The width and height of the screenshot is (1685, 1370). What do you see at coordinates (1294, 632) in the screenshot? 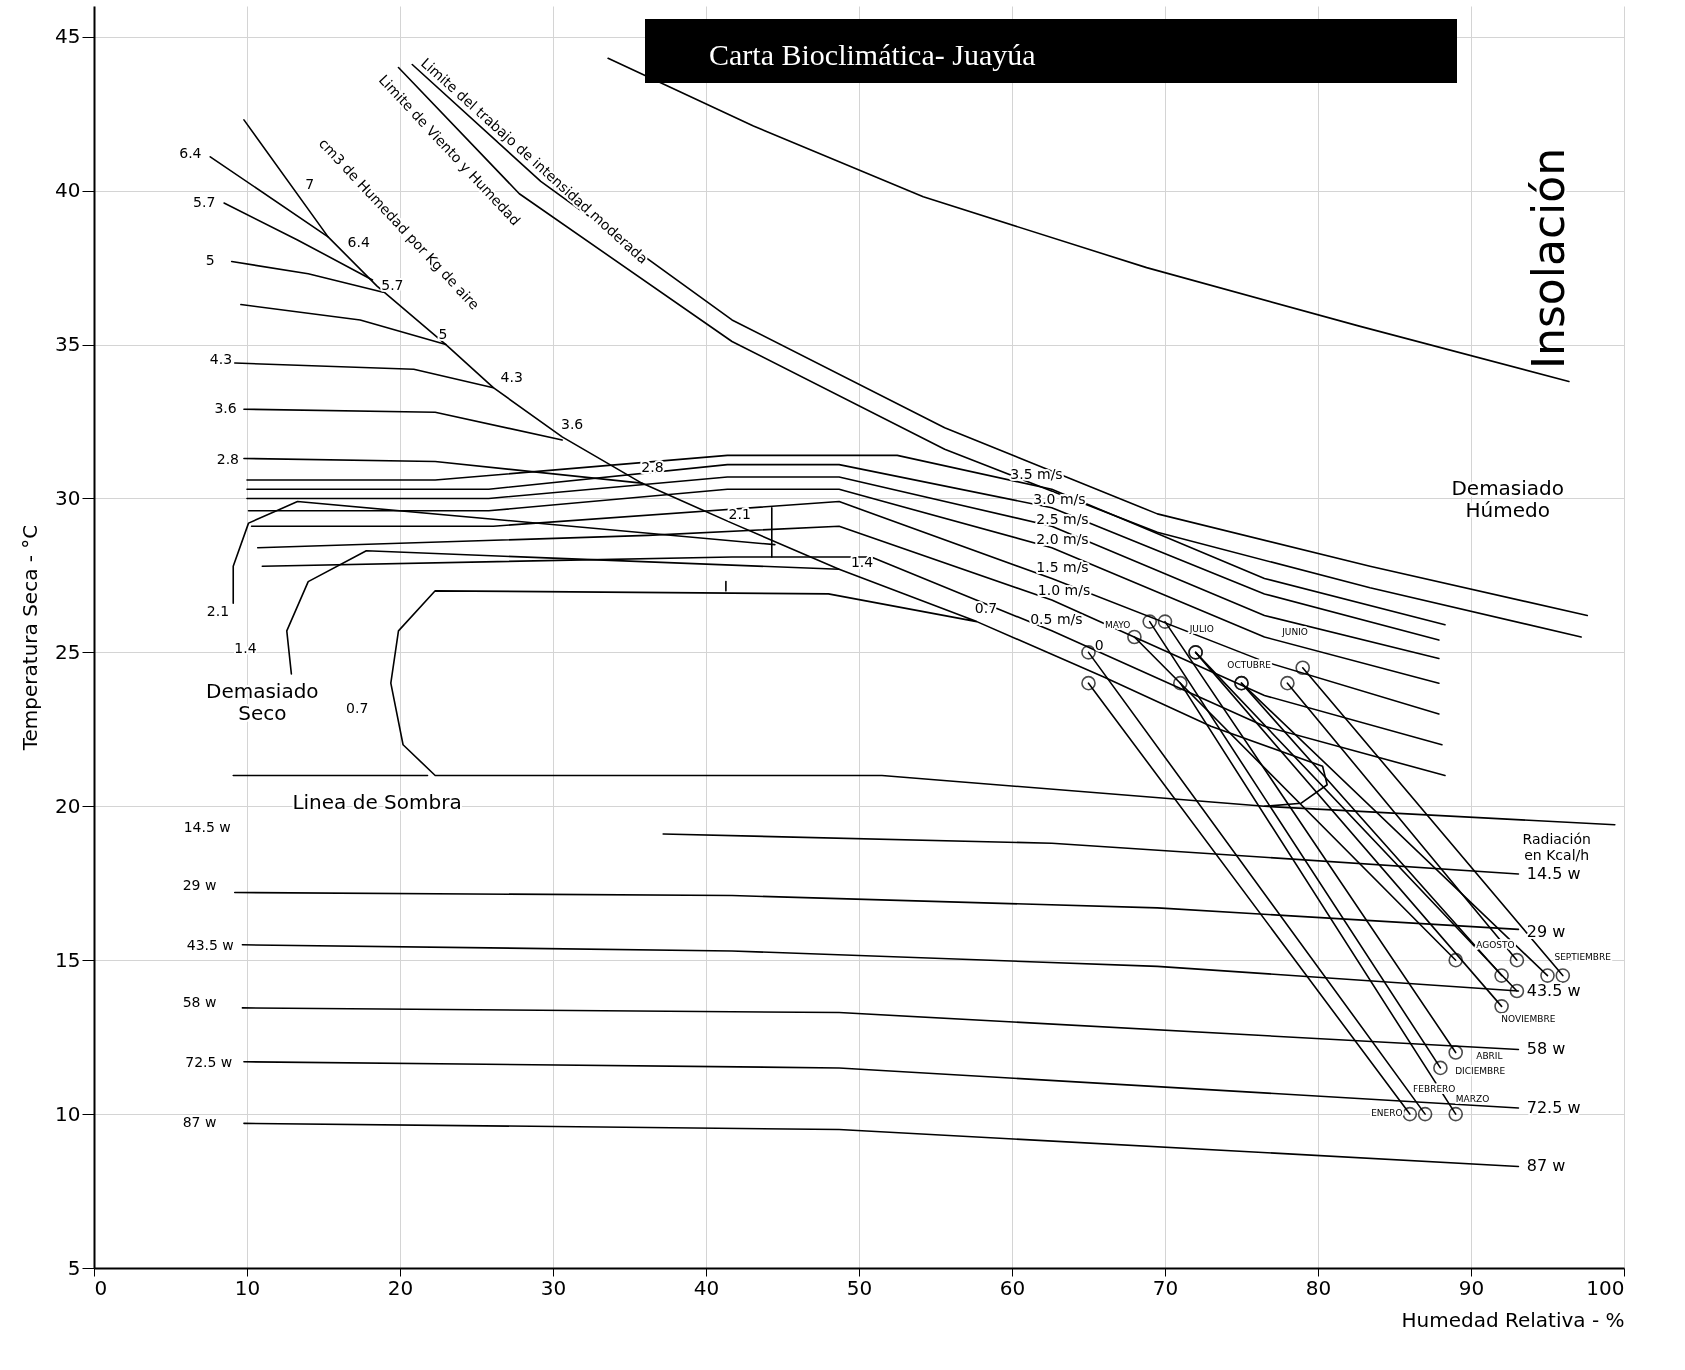
I see `annotation: JUNIO` at bounding box center [1294, 632].